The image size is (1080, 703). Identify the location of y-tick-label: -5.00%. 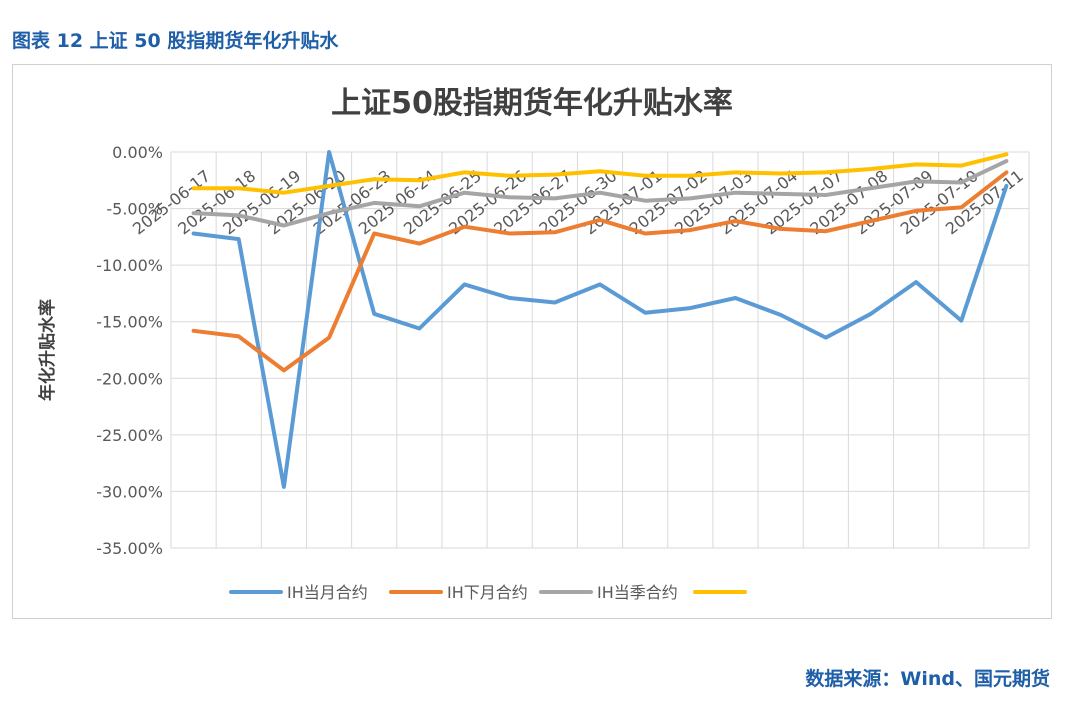
(134, 209).